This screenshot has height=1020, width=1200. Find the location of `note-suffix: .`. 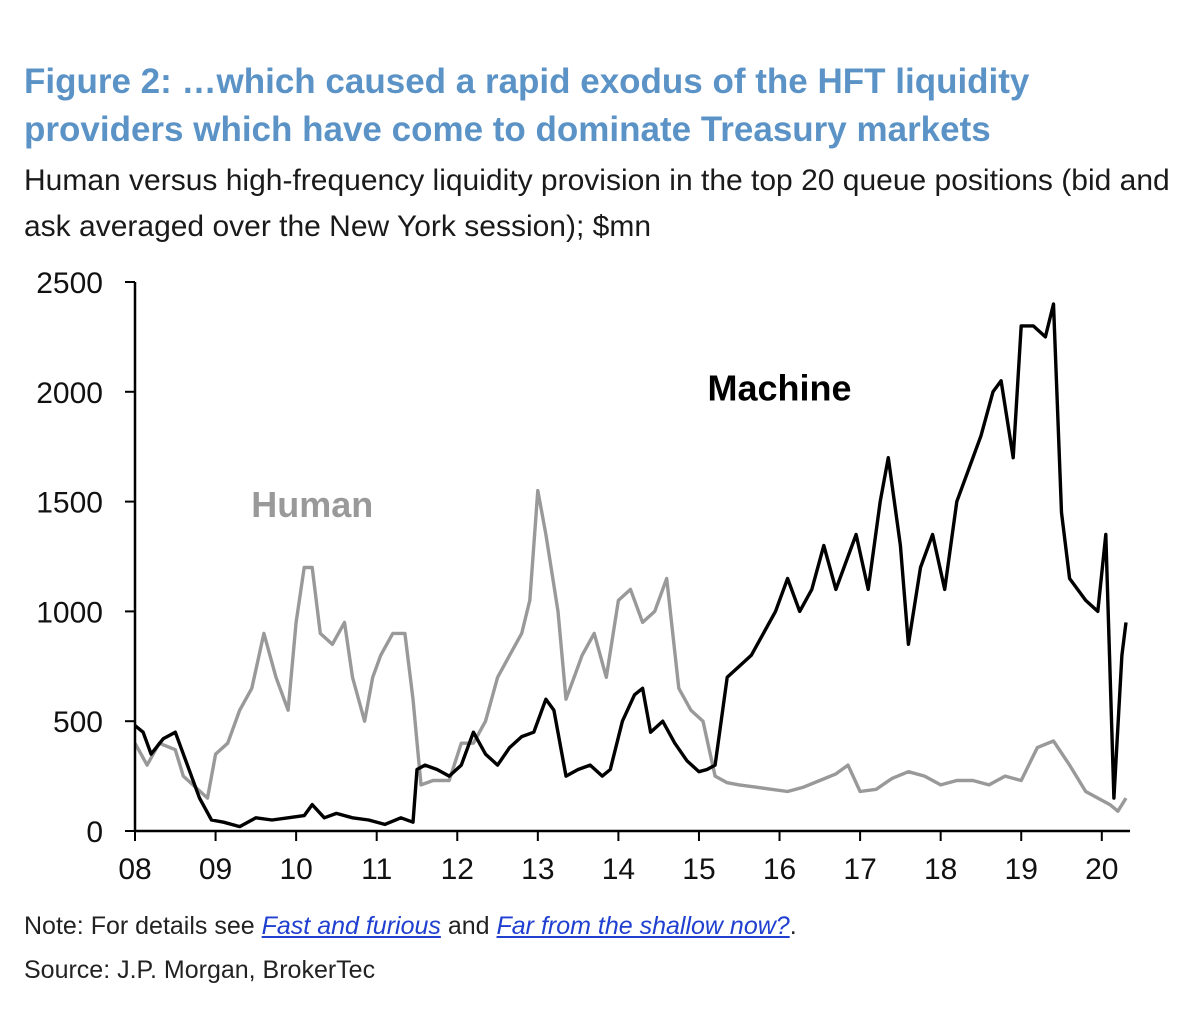

note-suffix: . is located at coordinates (793, 926).